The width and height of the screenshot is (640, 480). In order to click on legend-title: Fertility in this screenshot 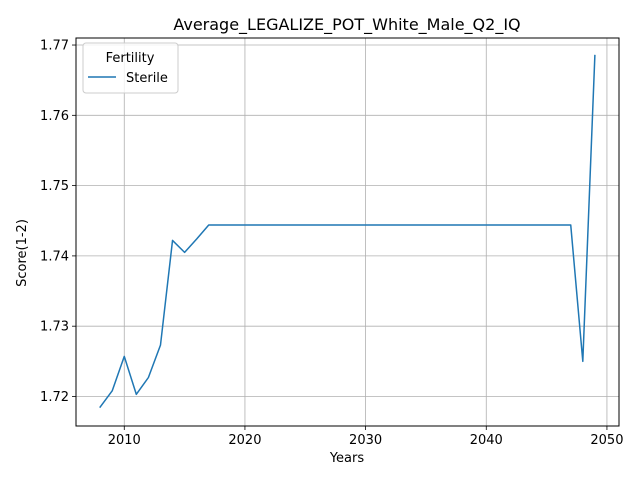, I will do `click(130, 58)`.